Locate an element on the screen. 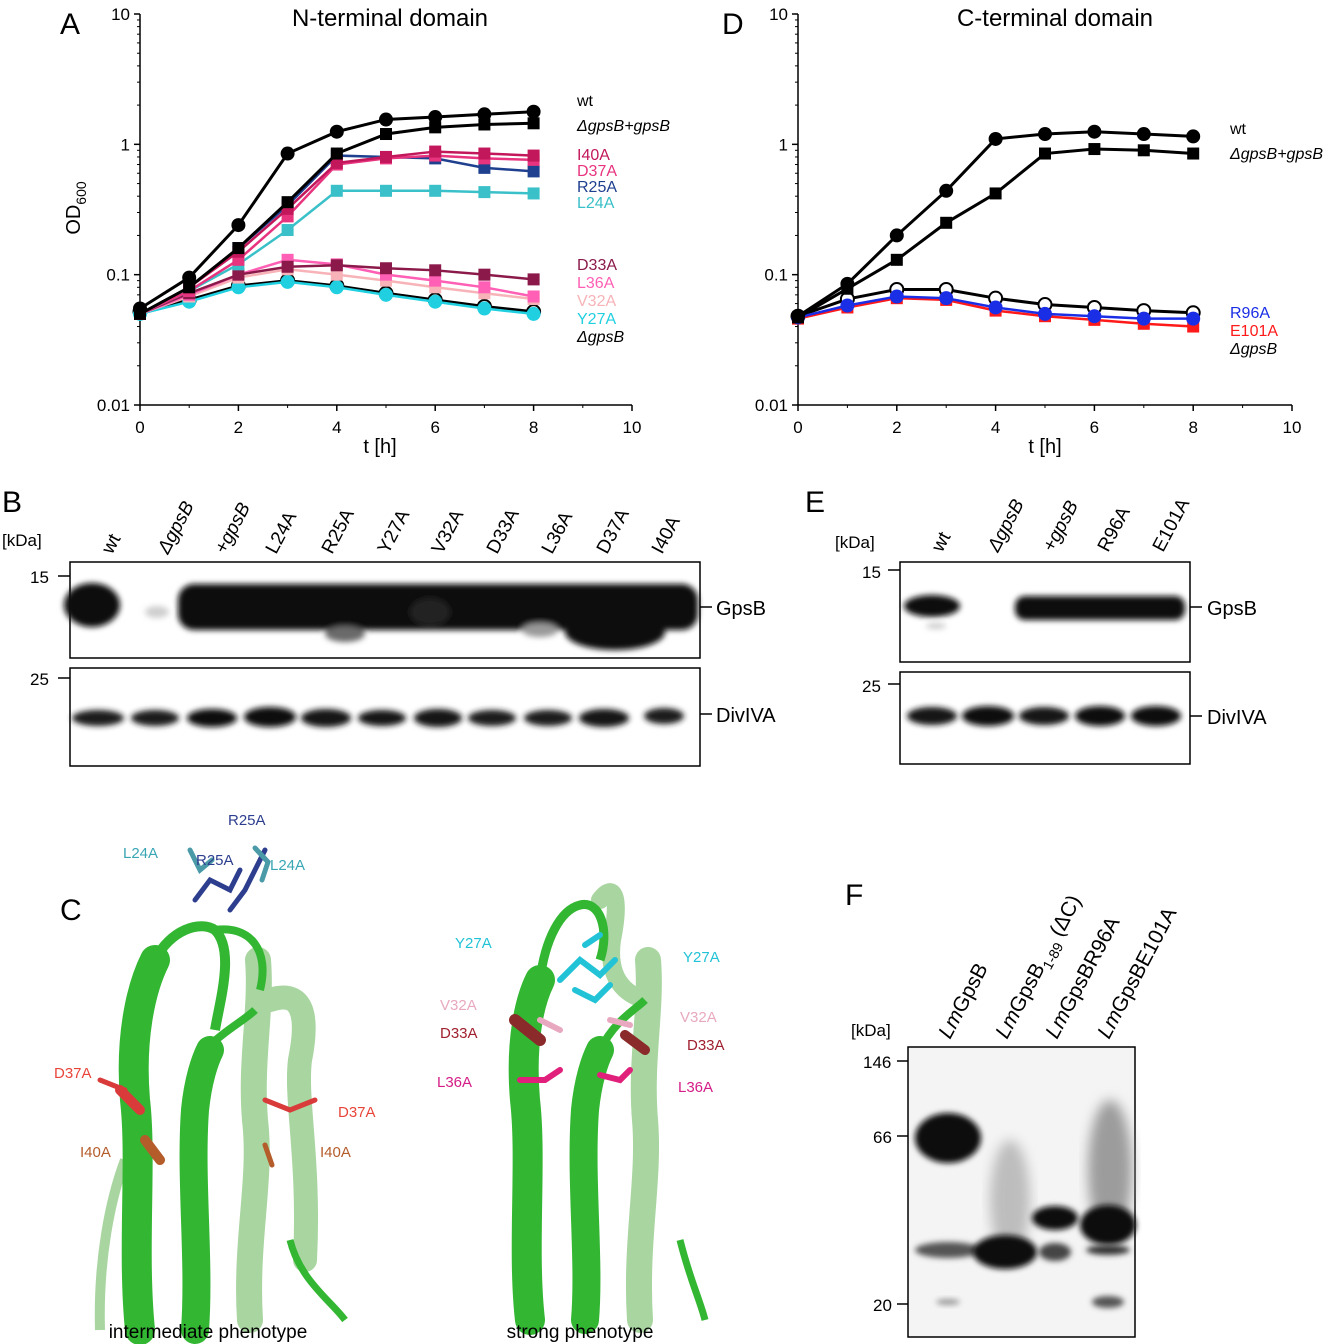  legend-a-v32a: V32A is located at coordinates (596, 301).